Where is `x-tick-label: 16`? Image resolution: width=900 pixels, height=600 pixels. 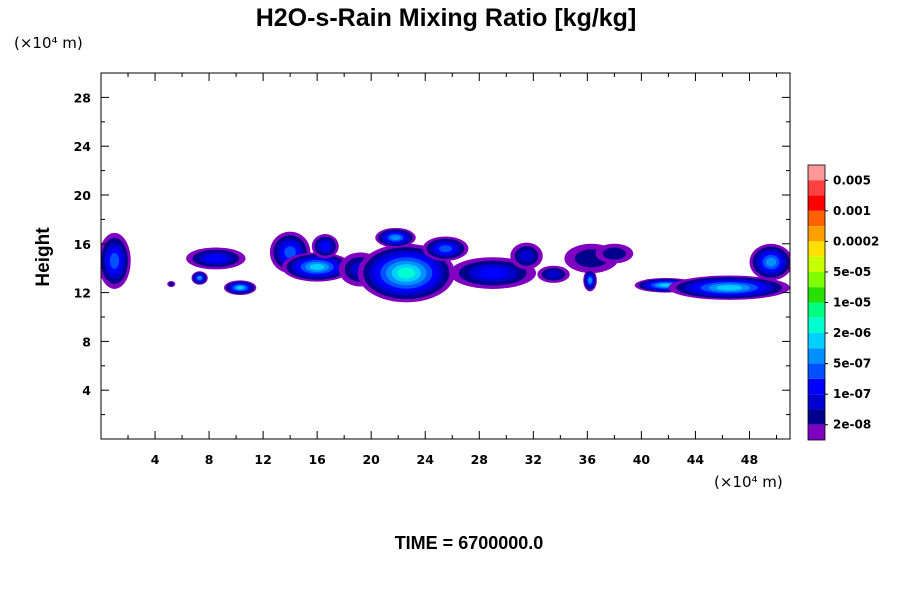
x-tick-label: 16 is located at coordinates (317, 459).